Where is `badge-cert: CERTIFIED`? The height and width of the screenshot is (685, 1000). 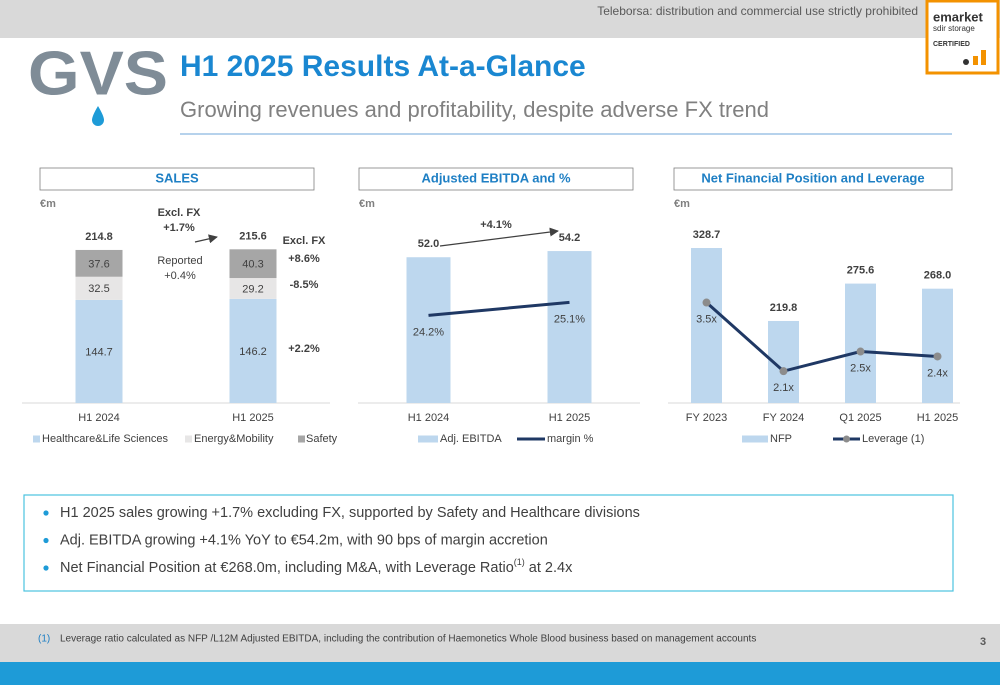
badge-cert: CERTIFIED is located at coordinates (951, 44).